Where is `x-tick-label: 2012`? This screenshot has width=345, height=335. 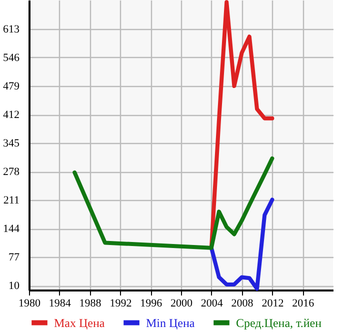 x-tick-label: 2012 is located at coordinates (273, 304).